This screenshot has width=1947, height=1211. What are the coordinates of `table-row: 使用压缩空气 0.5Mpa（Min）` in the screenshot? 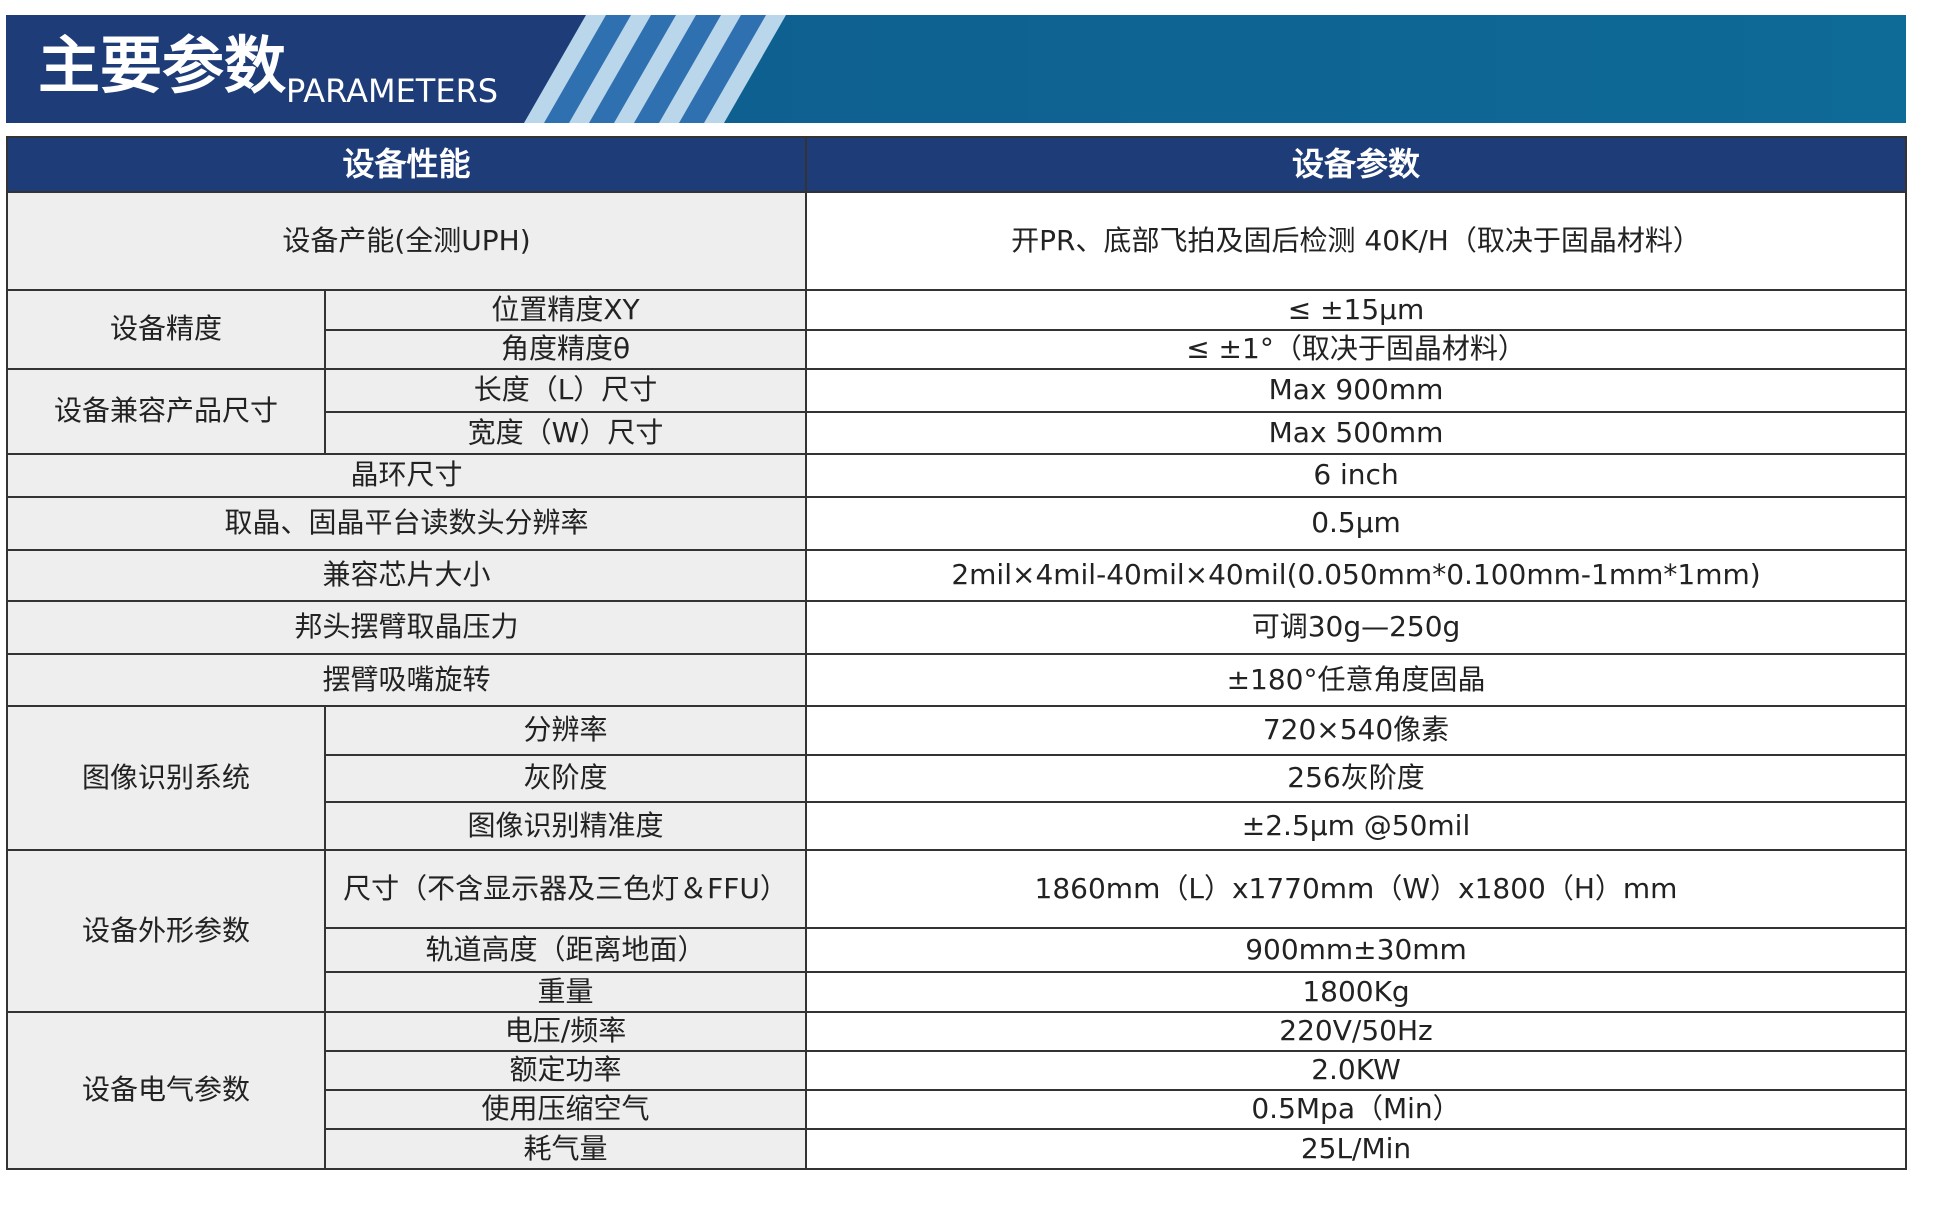 It's located at (957, 1109).